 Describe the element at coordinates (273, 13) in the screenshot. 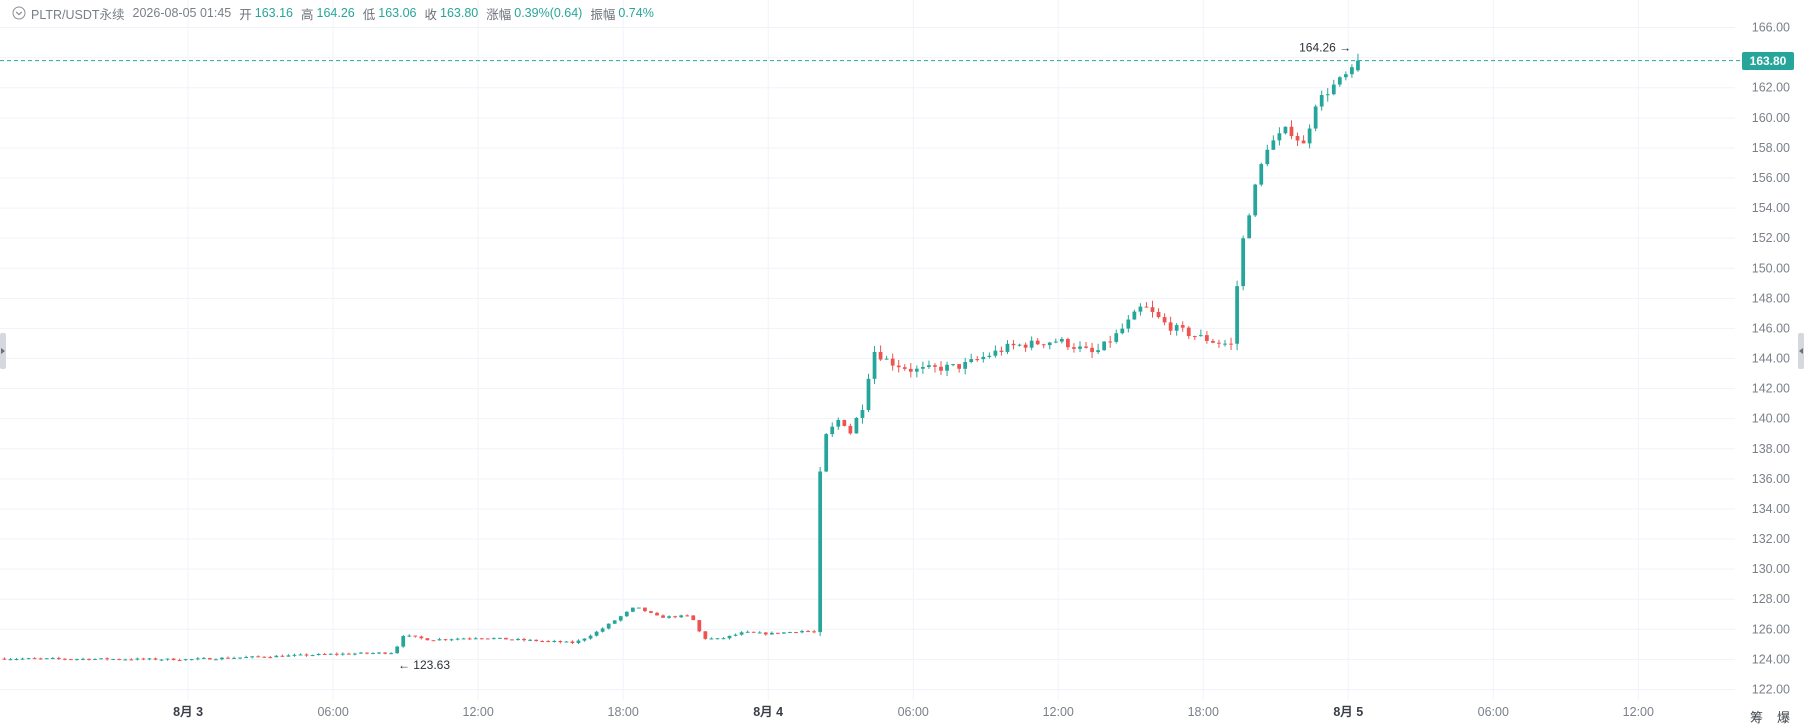

I see `open-value: 163.16` at that location.